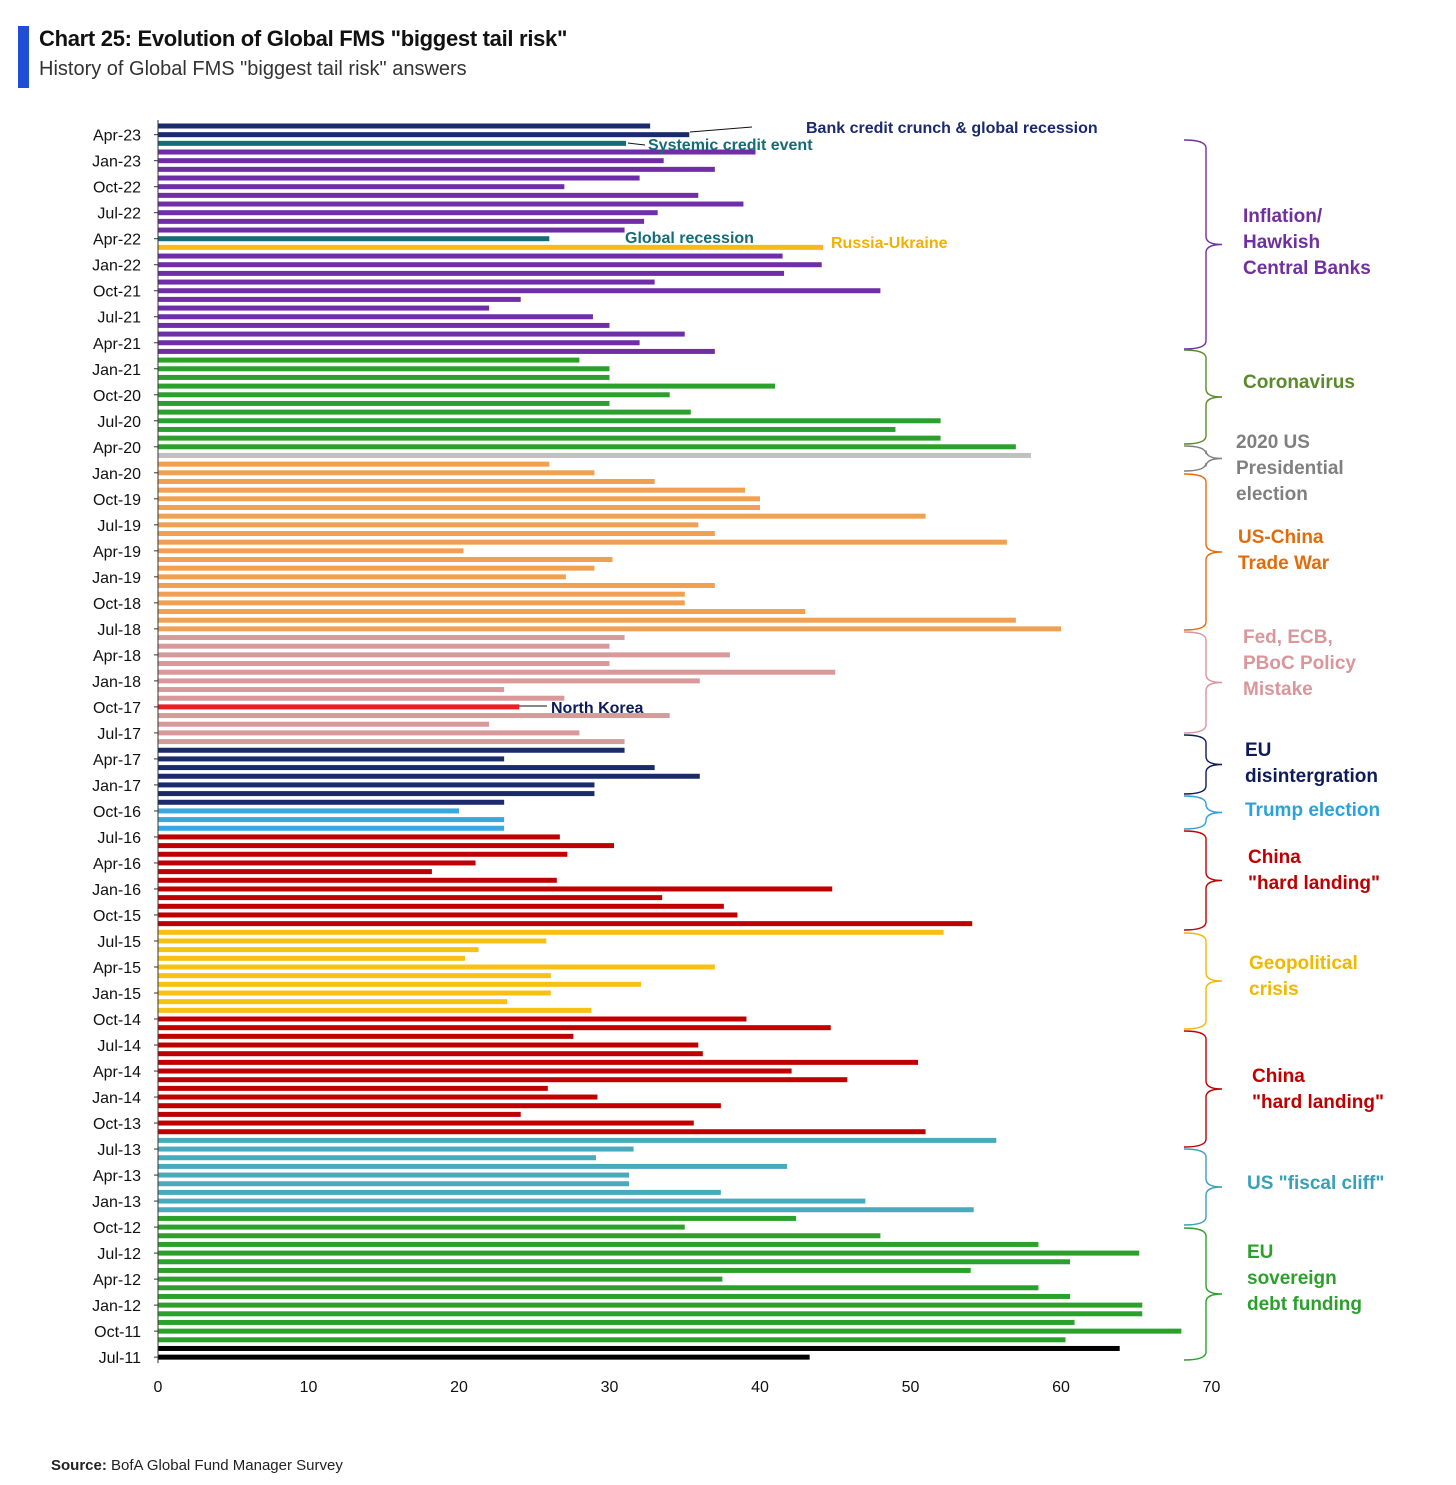 The width and height of the screenshot is (1456, 1485). Describe the element at coordinates (1212, 1387) in the screenshot. I see `x-tick-label: 70` at that location.